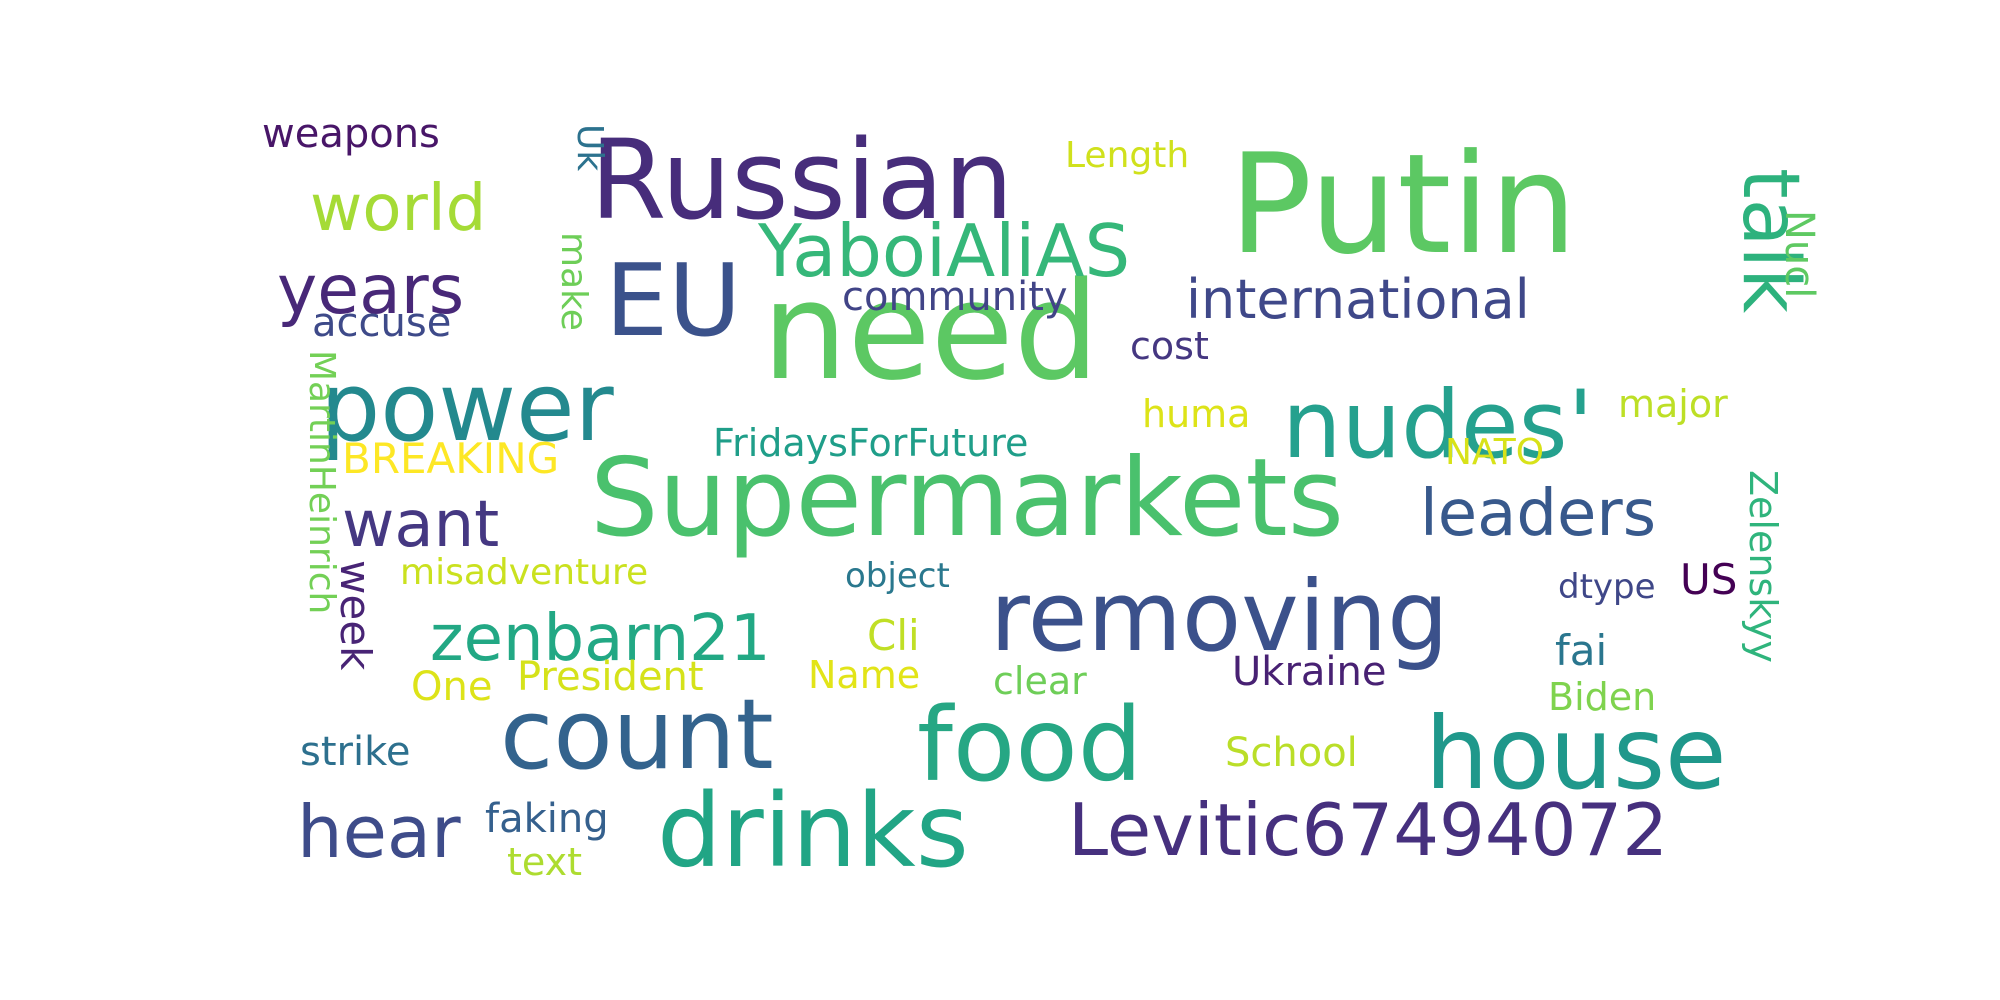 Image resolution: width=2000 pixels, height=1000 pixels. I want to click on word-levitic67494072: Levitic67494072, so click(1368, 830).